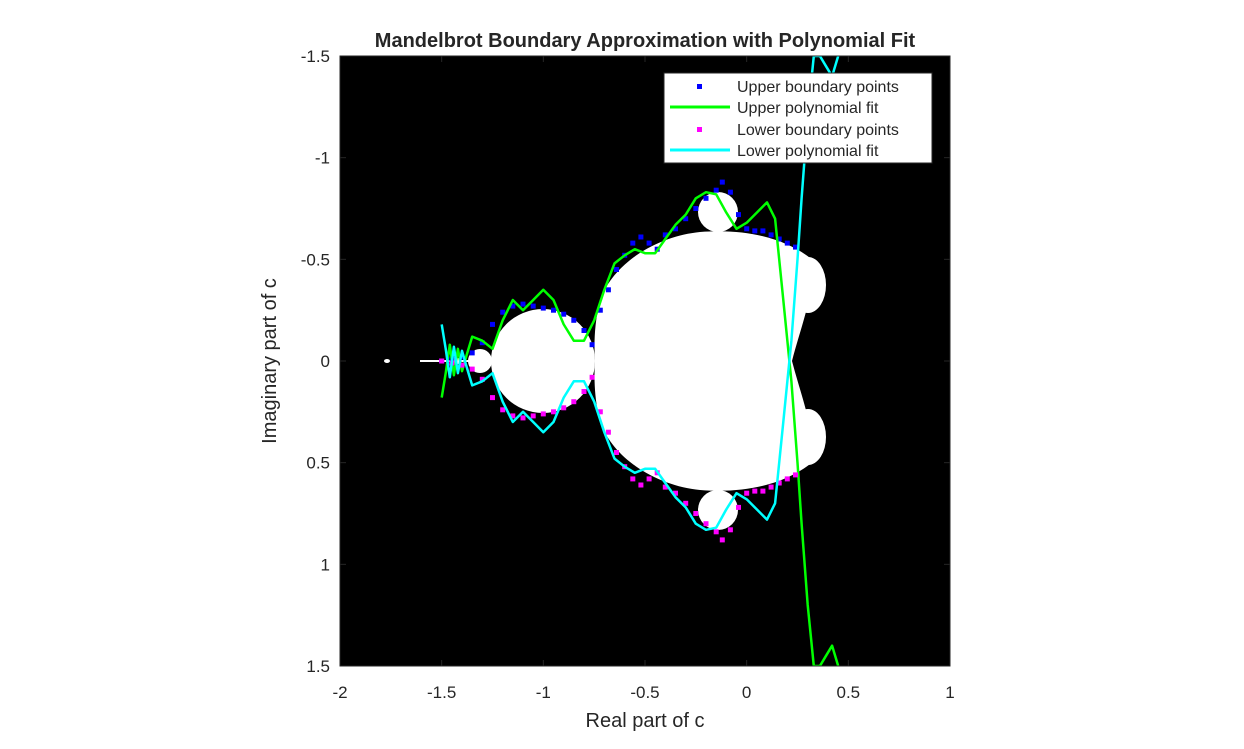  I want to click on legend-marker-upper-points, so click(699, 86).